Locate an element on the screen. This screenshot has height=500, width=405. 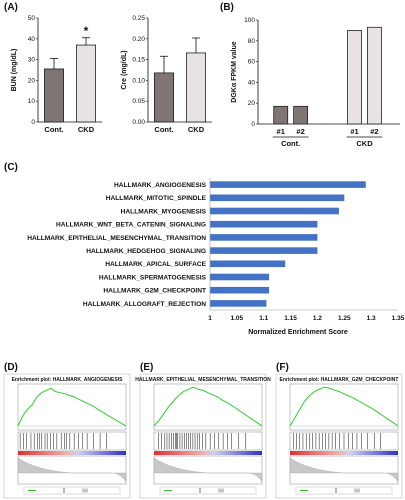
x-tick-label: 1.35 is located at coordinates (398, 318).